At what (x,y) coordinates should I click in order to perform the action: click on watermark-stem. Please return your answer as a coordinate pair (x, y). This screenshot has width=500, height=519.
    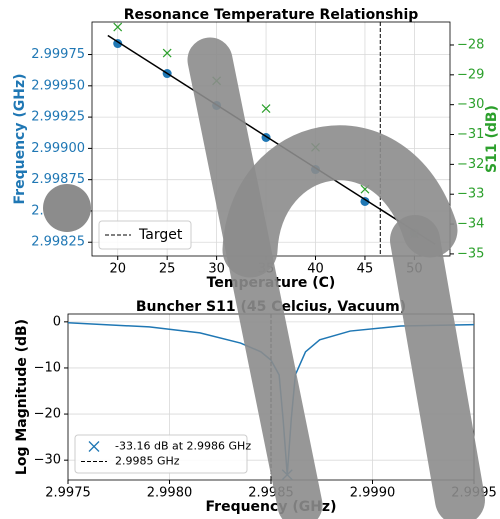
    Looking at the image, I should click on (437, 367).